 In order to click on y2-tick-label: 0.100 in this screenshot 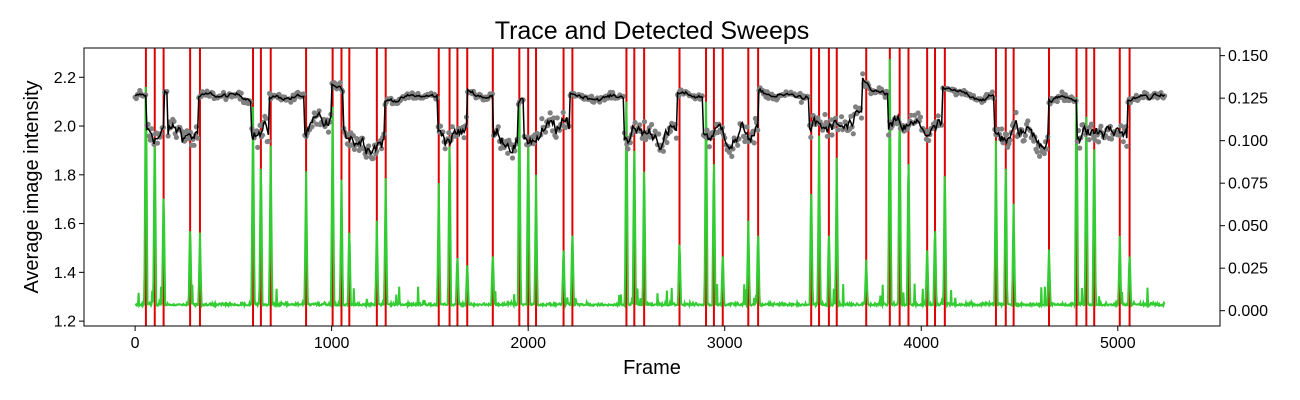, I will do `click(1248, 141)`.